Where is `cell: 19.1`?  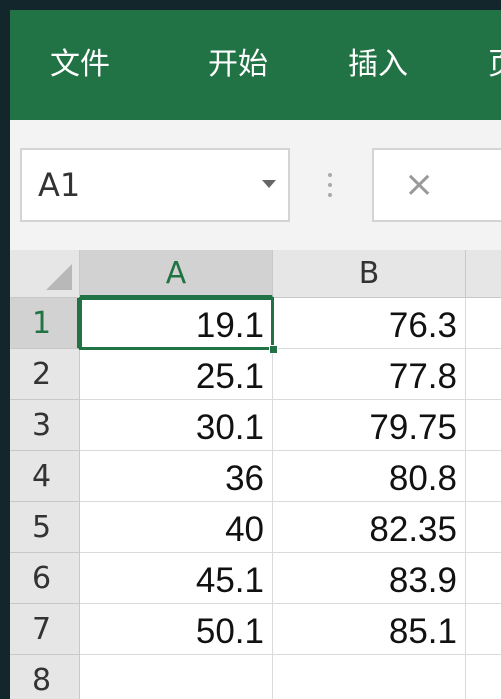 cell: 19.1 is located at coordinates (176, 323).